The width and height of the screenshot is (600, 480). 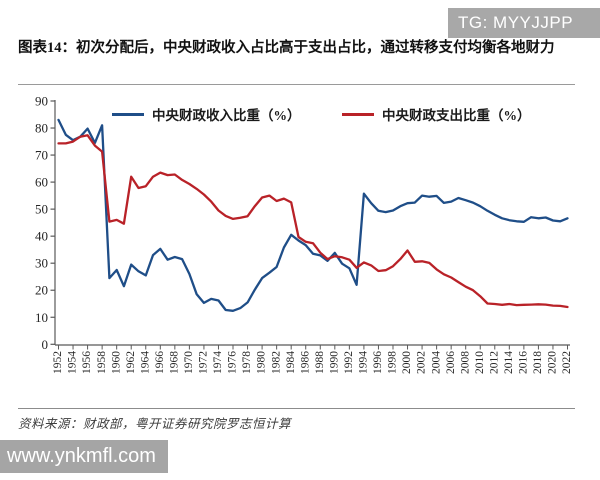 I want to click on y-axis-tick-label: 70, so click(x=41, y=155).